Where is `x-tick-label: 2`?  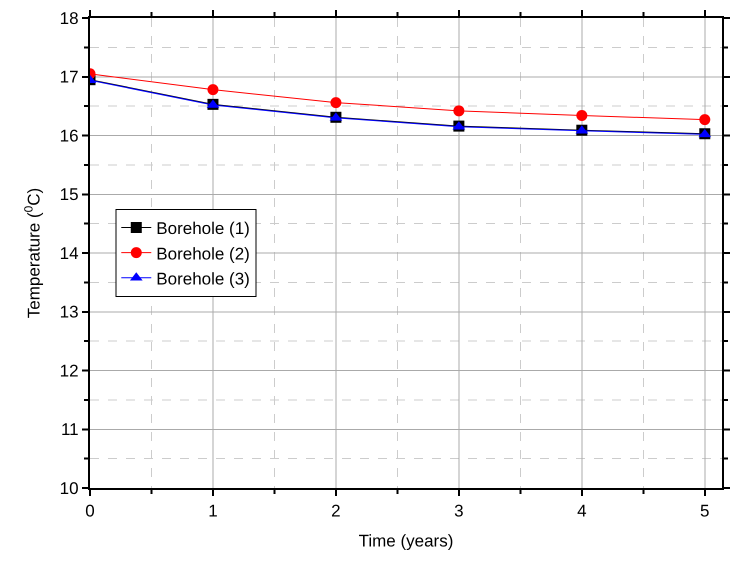
x-tick-label: 2 is located at coordinates (336, 510).